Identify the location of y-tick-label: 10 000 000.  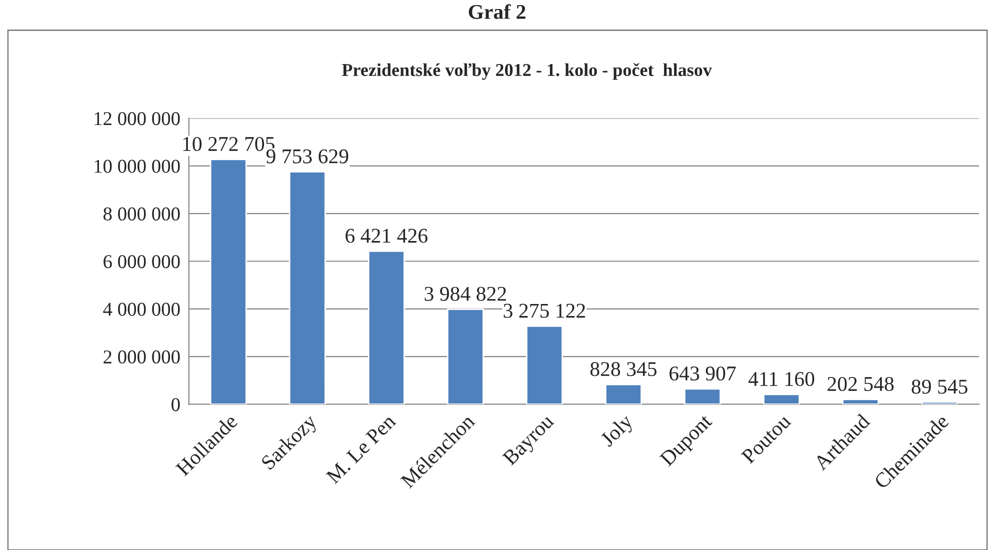
(137, 166).